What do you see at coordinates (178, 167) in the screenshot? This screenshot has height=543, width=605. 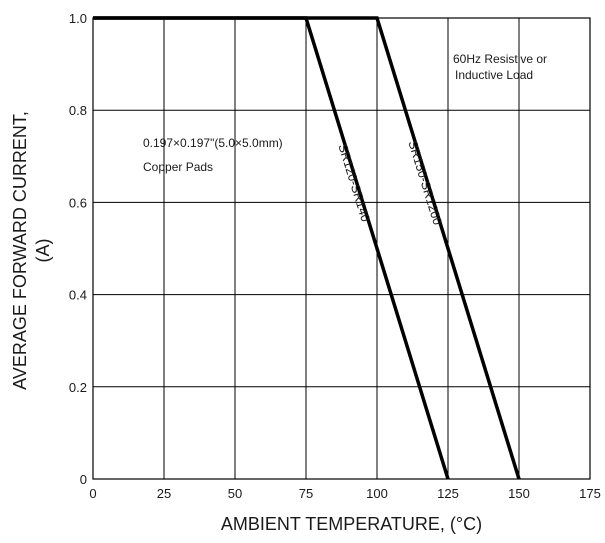 I see `pads-note-line2: Copper Pads` at bounding box center [178, 167].